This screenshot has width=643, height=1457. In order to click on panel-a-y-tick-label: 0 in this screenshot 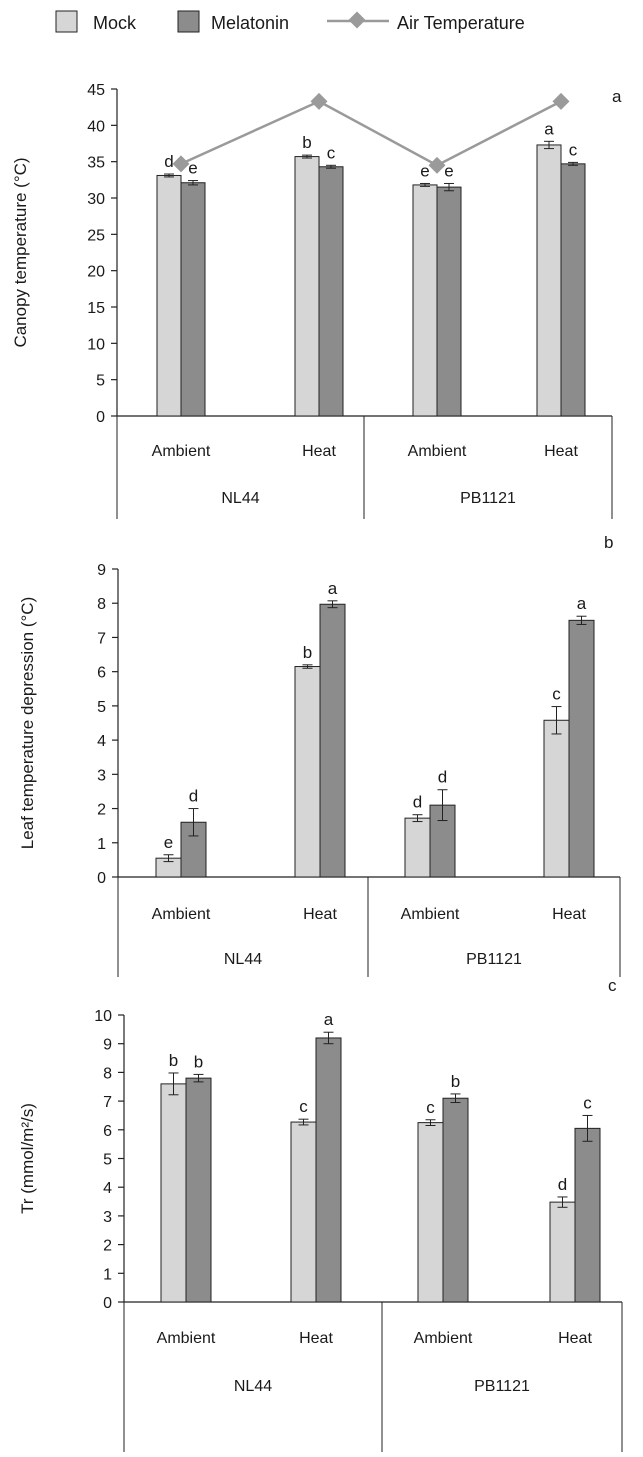, I will do `click(100, 417)`.